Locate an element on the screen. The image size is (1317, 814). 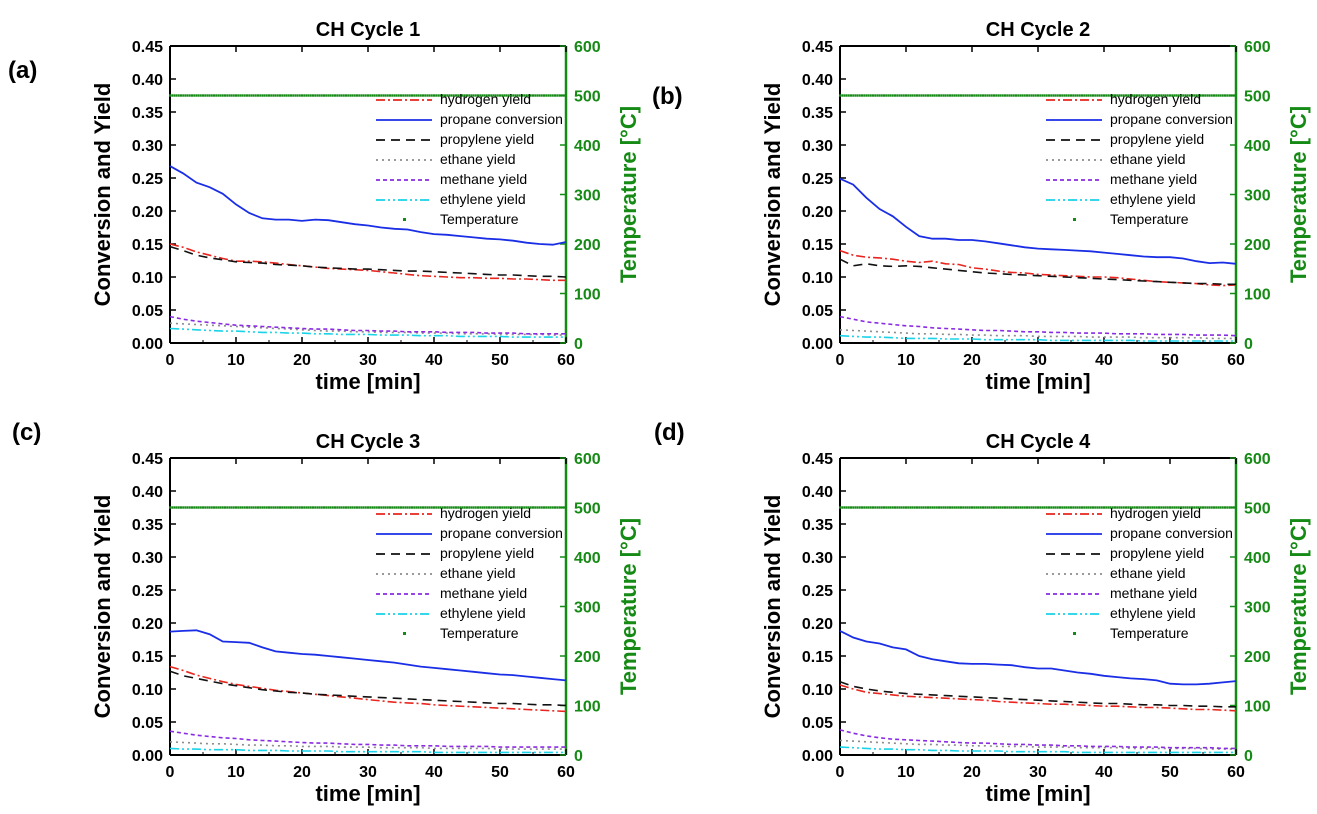
series-line-propylene is located at coordinates (1037, 694).